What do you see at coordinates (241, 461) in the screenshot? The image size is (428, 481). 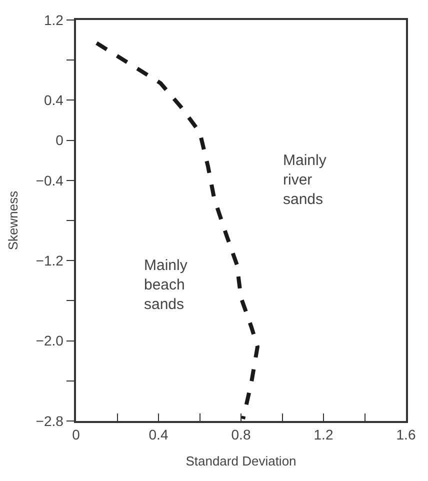 I see `x-axis-title: Standard Deviation` at bounding box center [241, 461].